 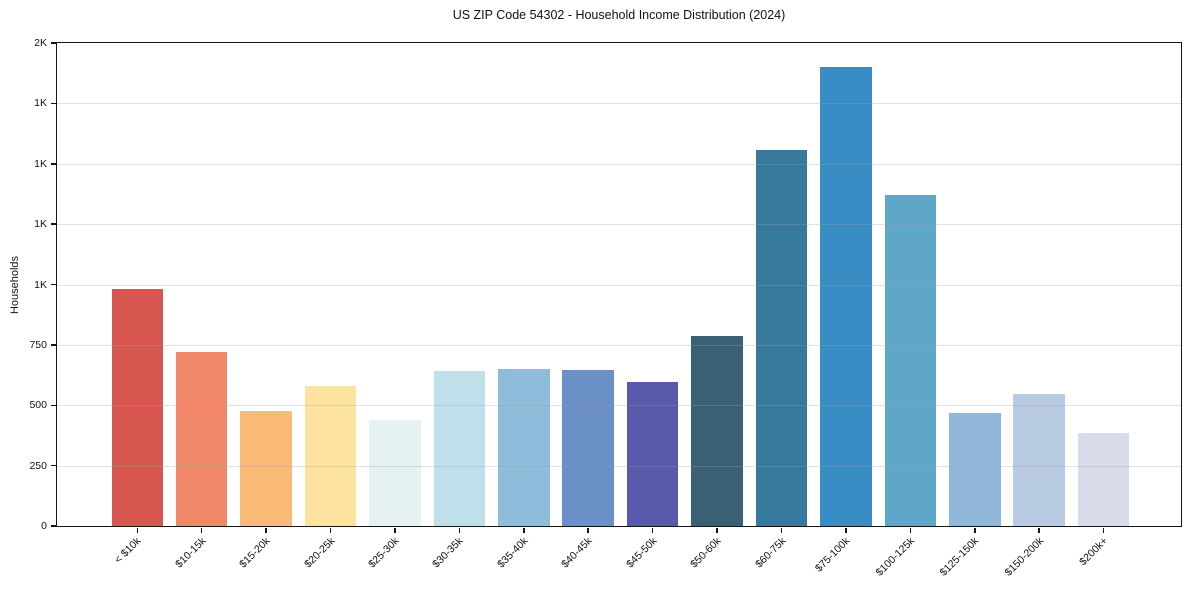 I want to click on x-tick-label-12: $75-100k, so click(x=832, y=555).